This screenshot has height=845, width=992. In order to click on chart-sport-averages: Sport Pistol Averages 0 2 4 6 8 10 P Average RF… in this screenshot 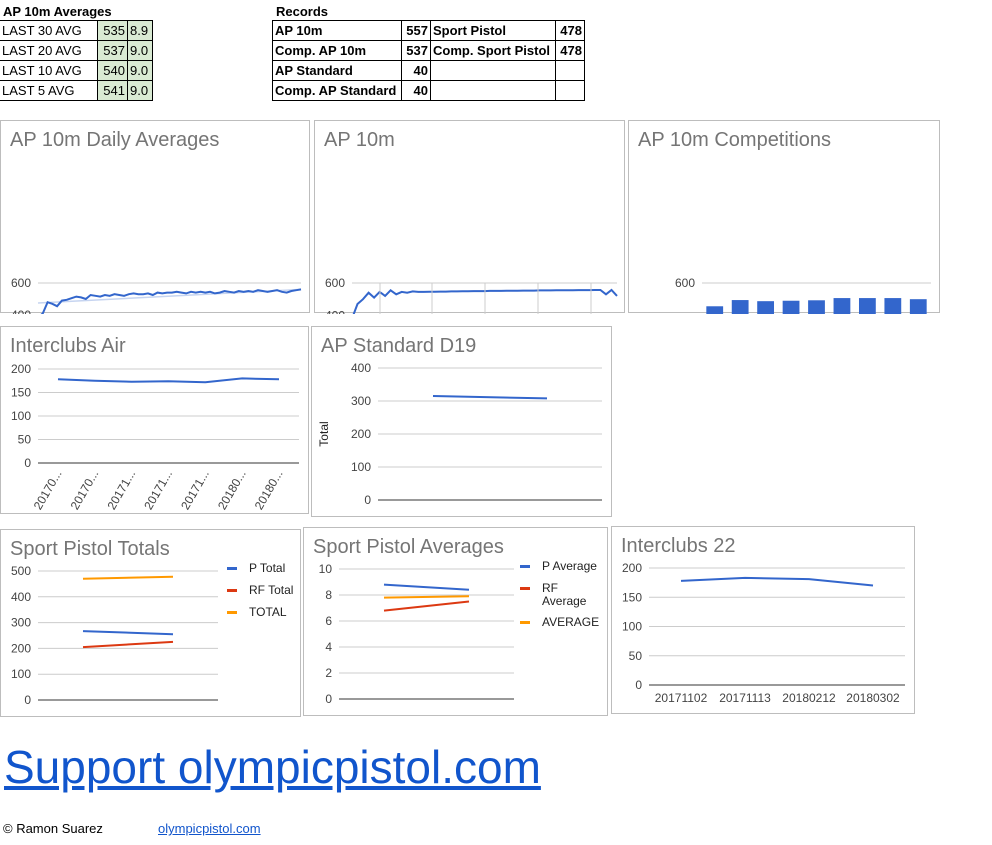, I will do `click(455, 621)`.